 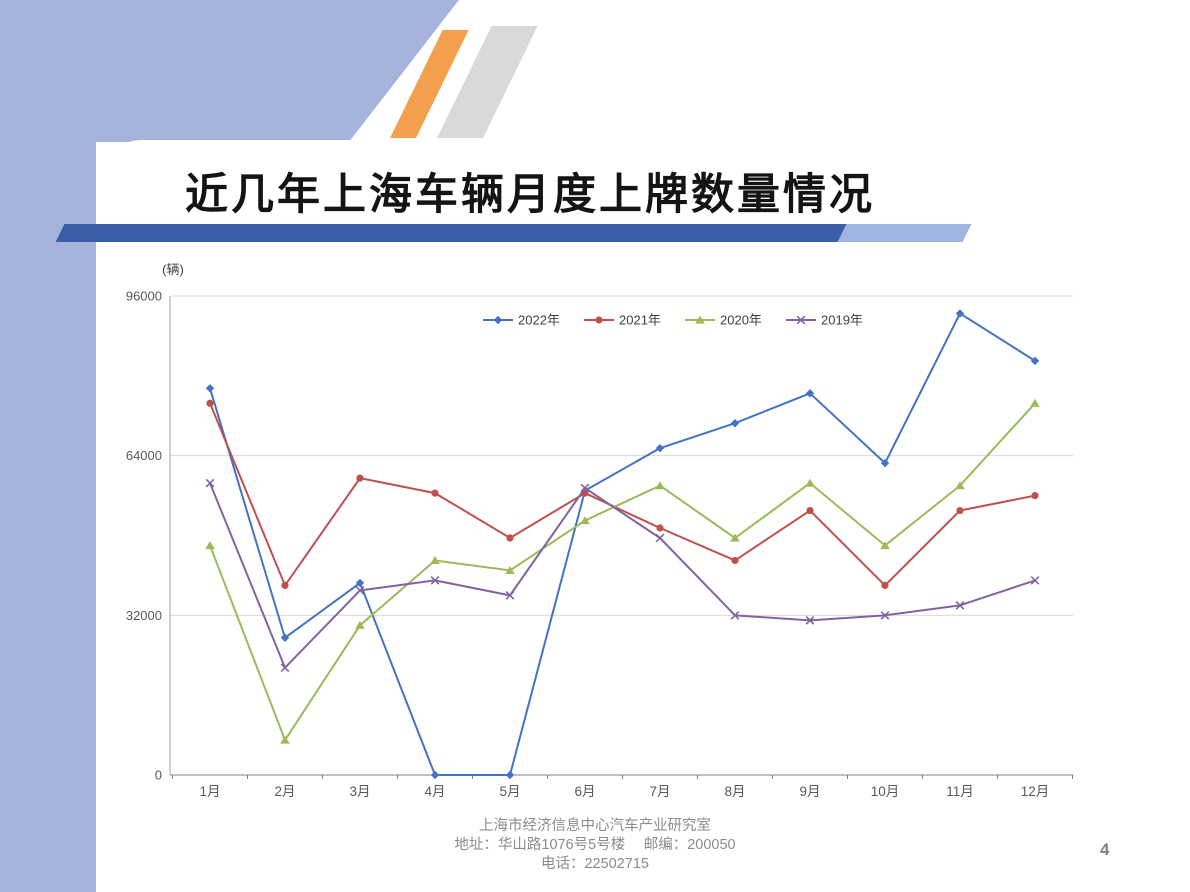 What do you see at coordinates (48, 446) in the screenshot?
I see `left-accent-bar` at bounding box center [48, 446].